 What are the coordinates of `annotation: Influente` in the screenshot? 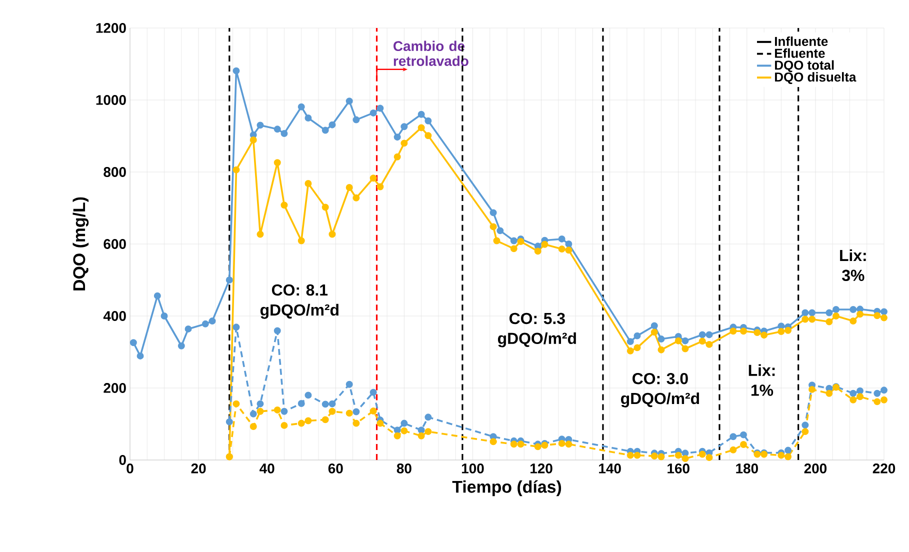 It's located at (801, 41).